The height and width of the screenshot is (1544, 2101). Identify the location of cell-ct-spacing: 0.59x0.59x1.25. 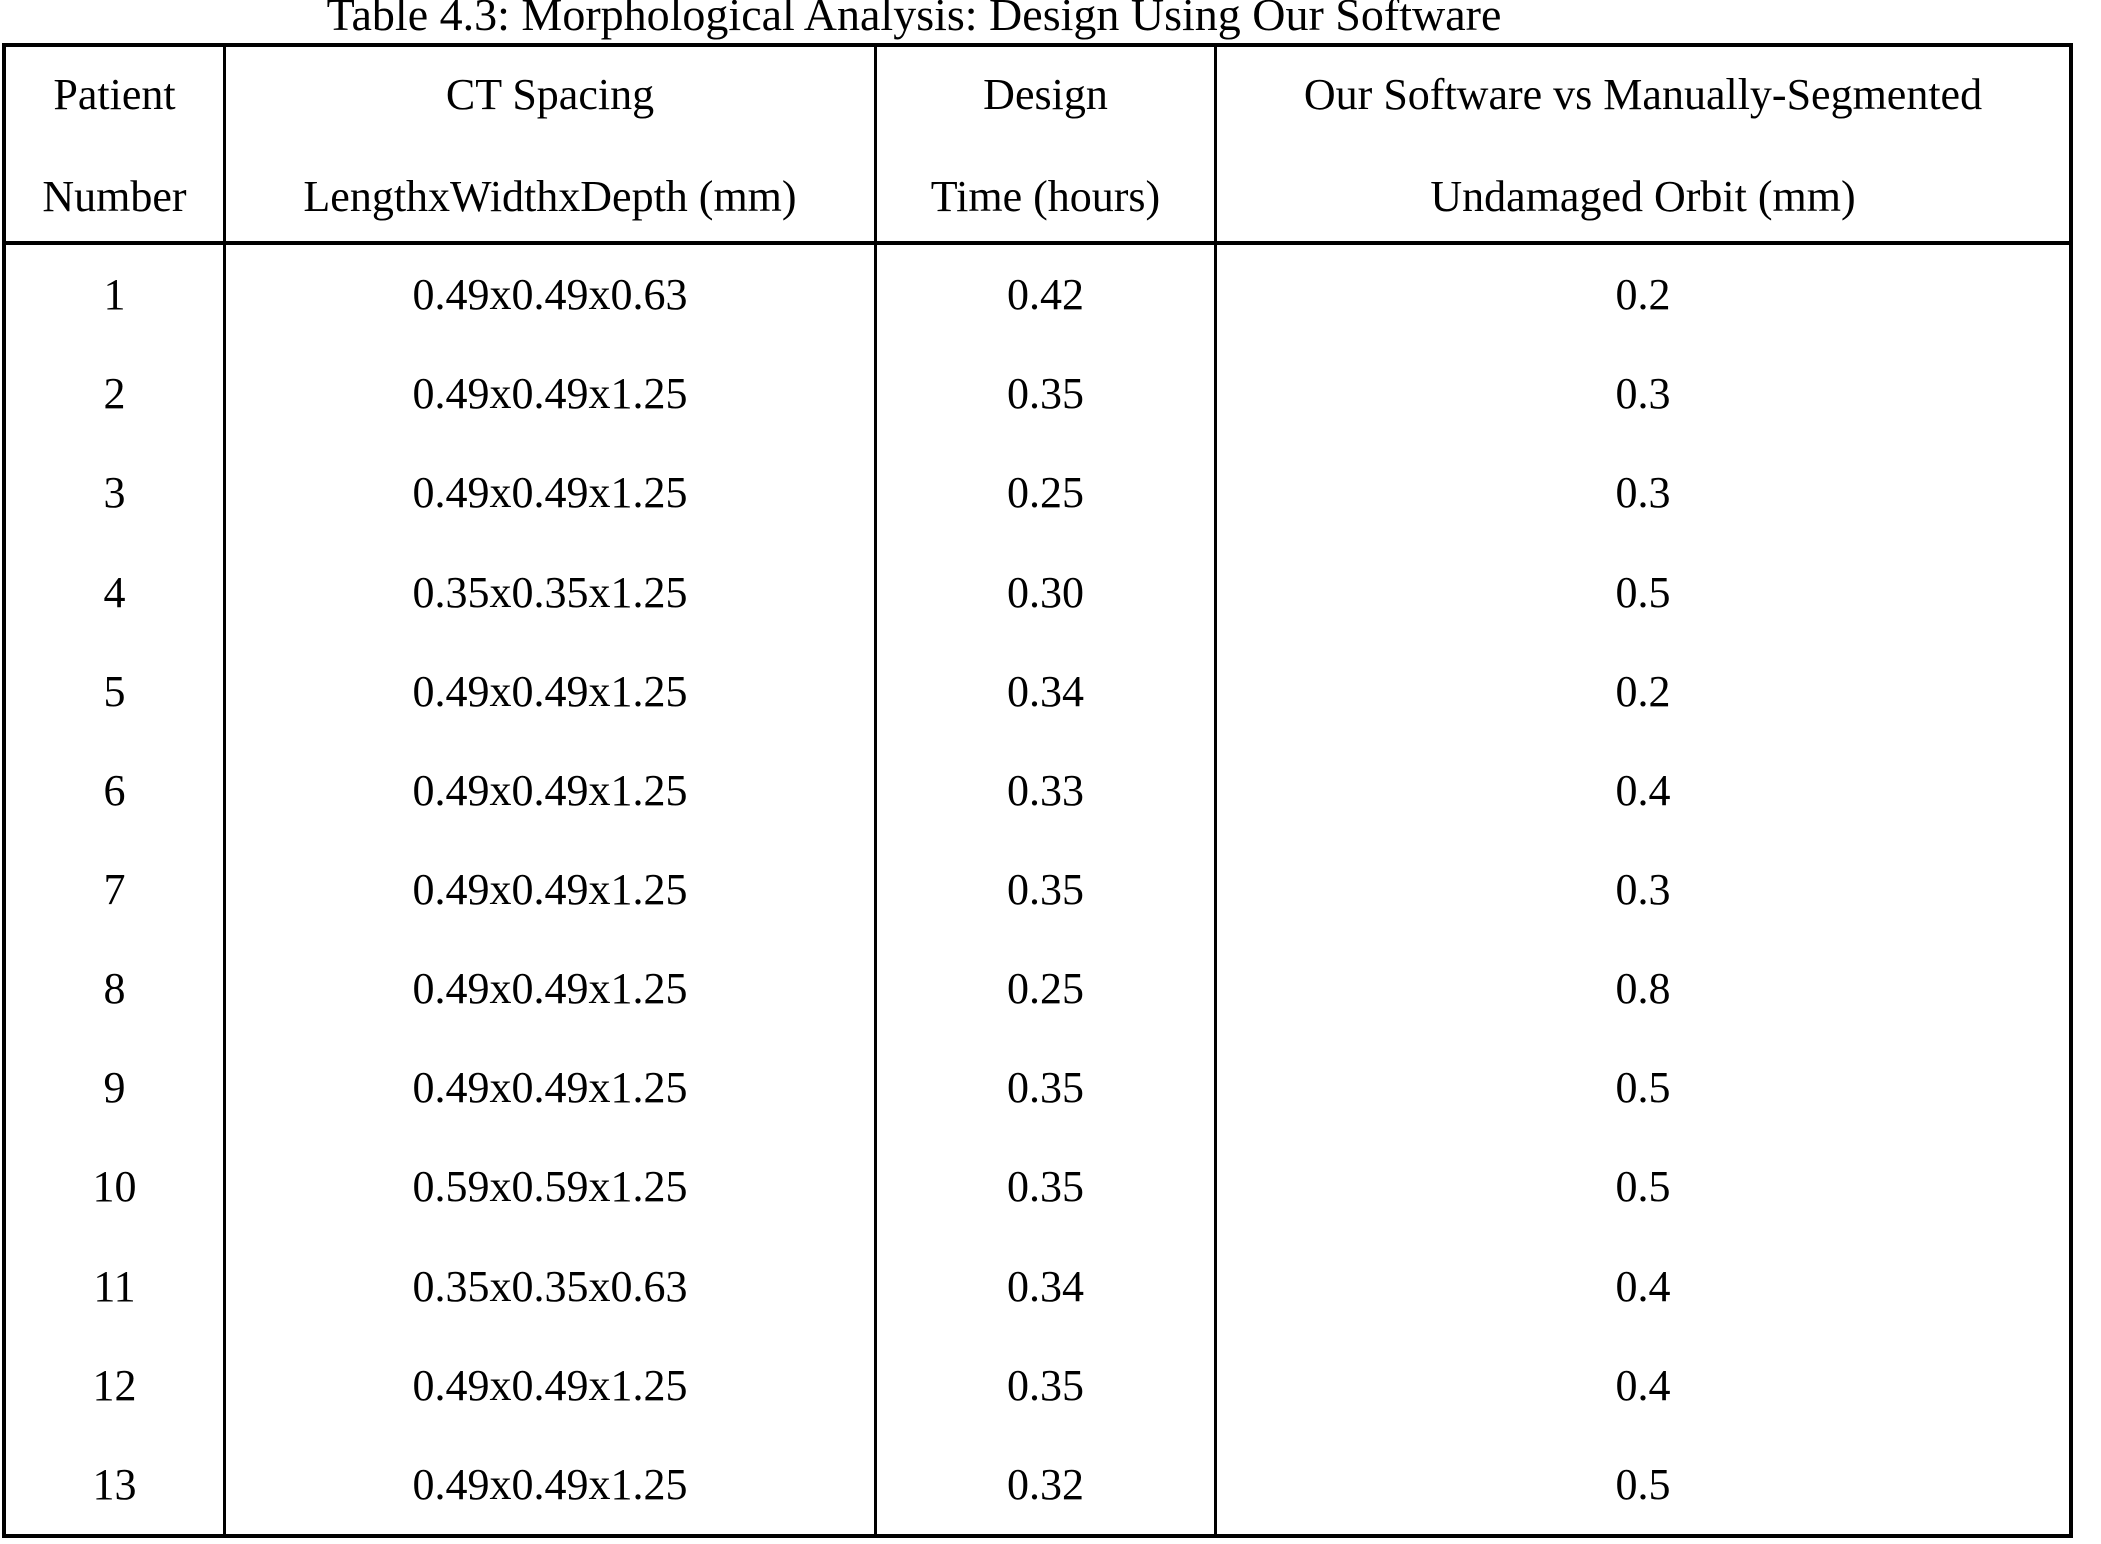
(551, 1187).